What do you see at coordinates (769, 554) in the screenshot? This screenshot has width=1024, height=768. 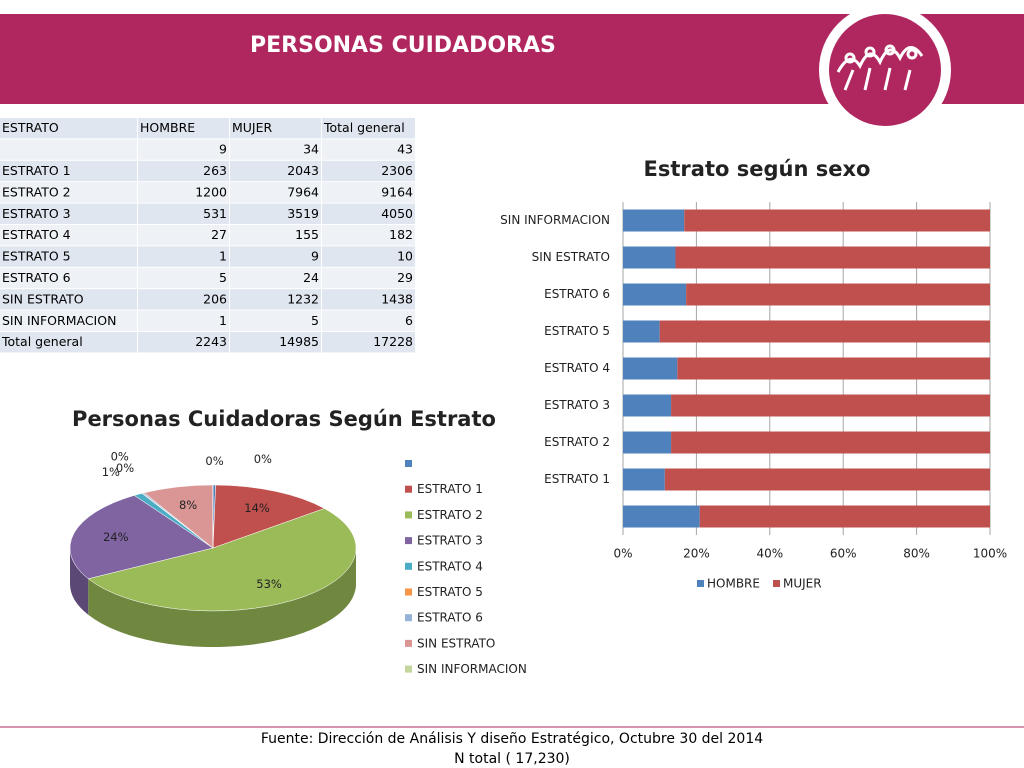 I see `x-tick-label: 40%` at bounding box center [769, 554].